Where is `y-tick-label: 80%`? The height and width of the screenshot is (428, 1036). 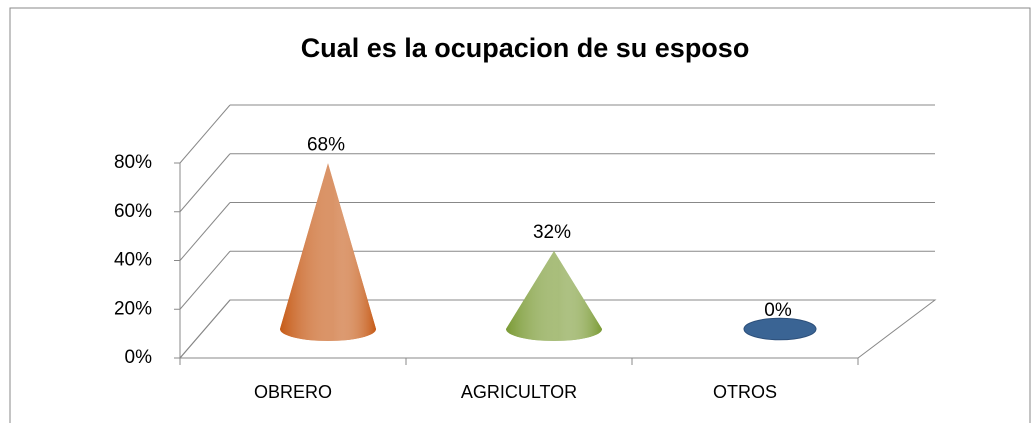
y-tick-label: 80% is located at coordinates (133, 162).